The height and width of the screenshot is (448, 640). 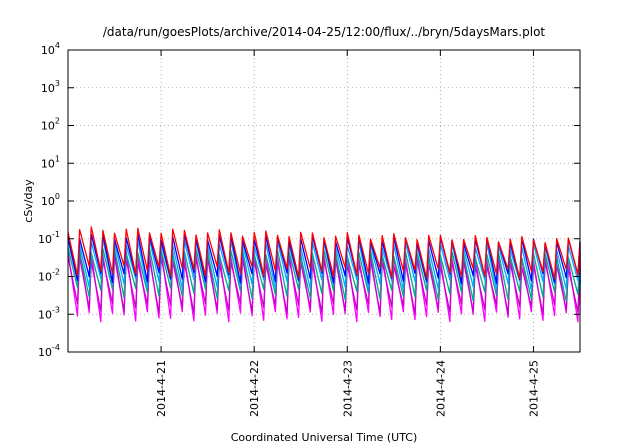 What do you see at coordinates (50, 200) in the screenshot?
I see `y-tick-label: 10⁰` at bounding box center [50, 200].